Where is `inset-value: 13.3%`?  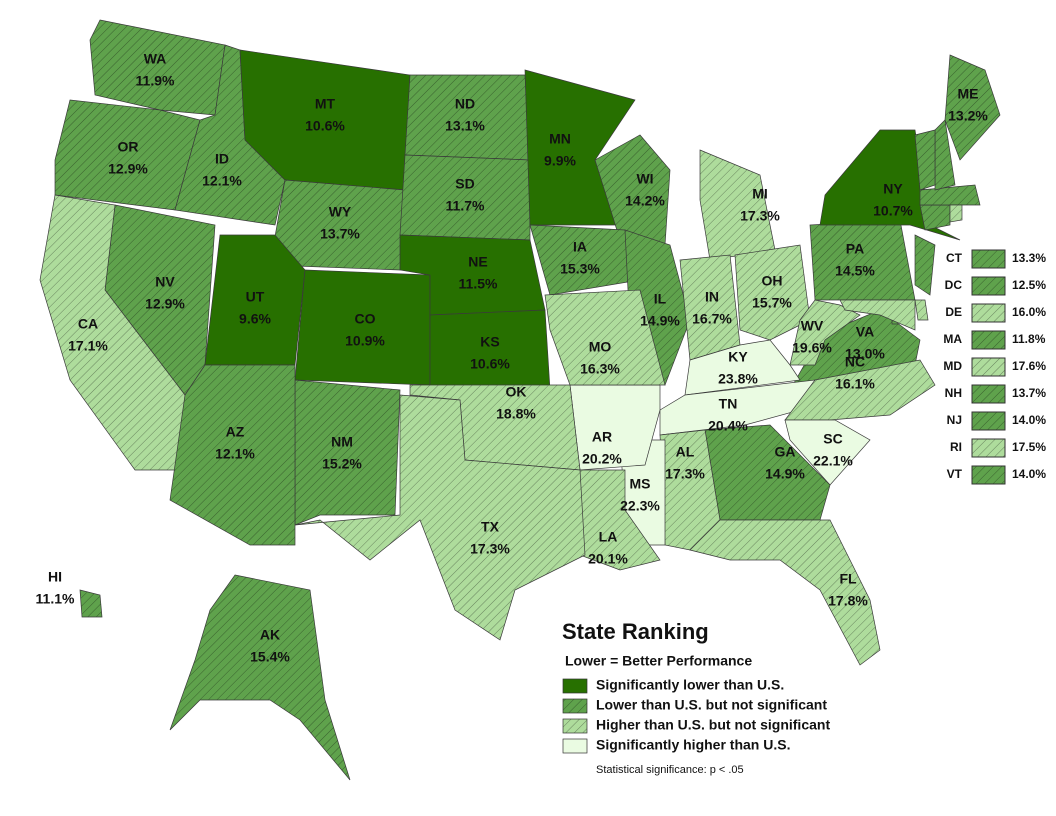
inset-value: 13.3% is located at coordinates (1029, 258).